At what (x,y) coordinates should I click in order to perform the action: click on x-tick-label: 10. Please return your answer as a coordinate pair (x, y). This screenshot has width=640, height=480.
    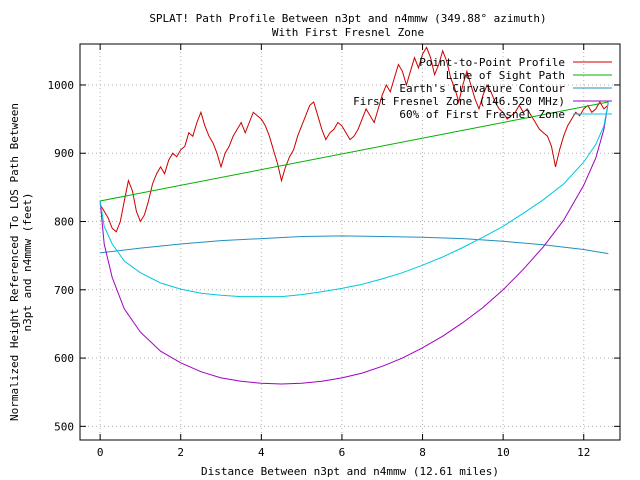
    Looking at the image, I should click on (503, 452).